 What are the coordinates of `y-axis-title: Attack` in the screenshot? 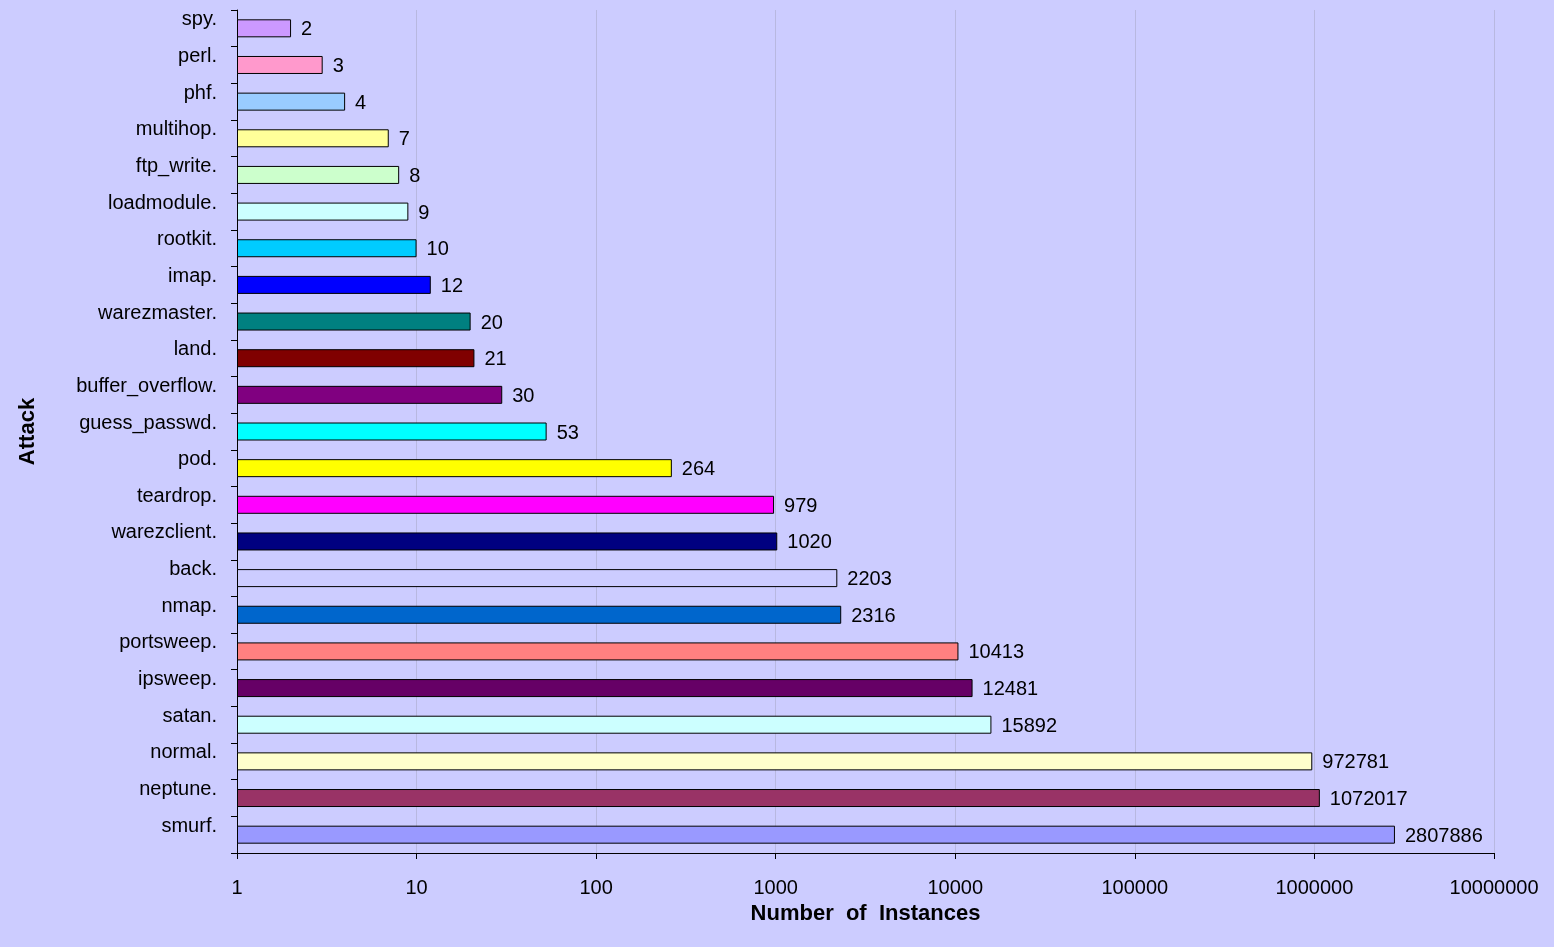 It's located at (26, 431).